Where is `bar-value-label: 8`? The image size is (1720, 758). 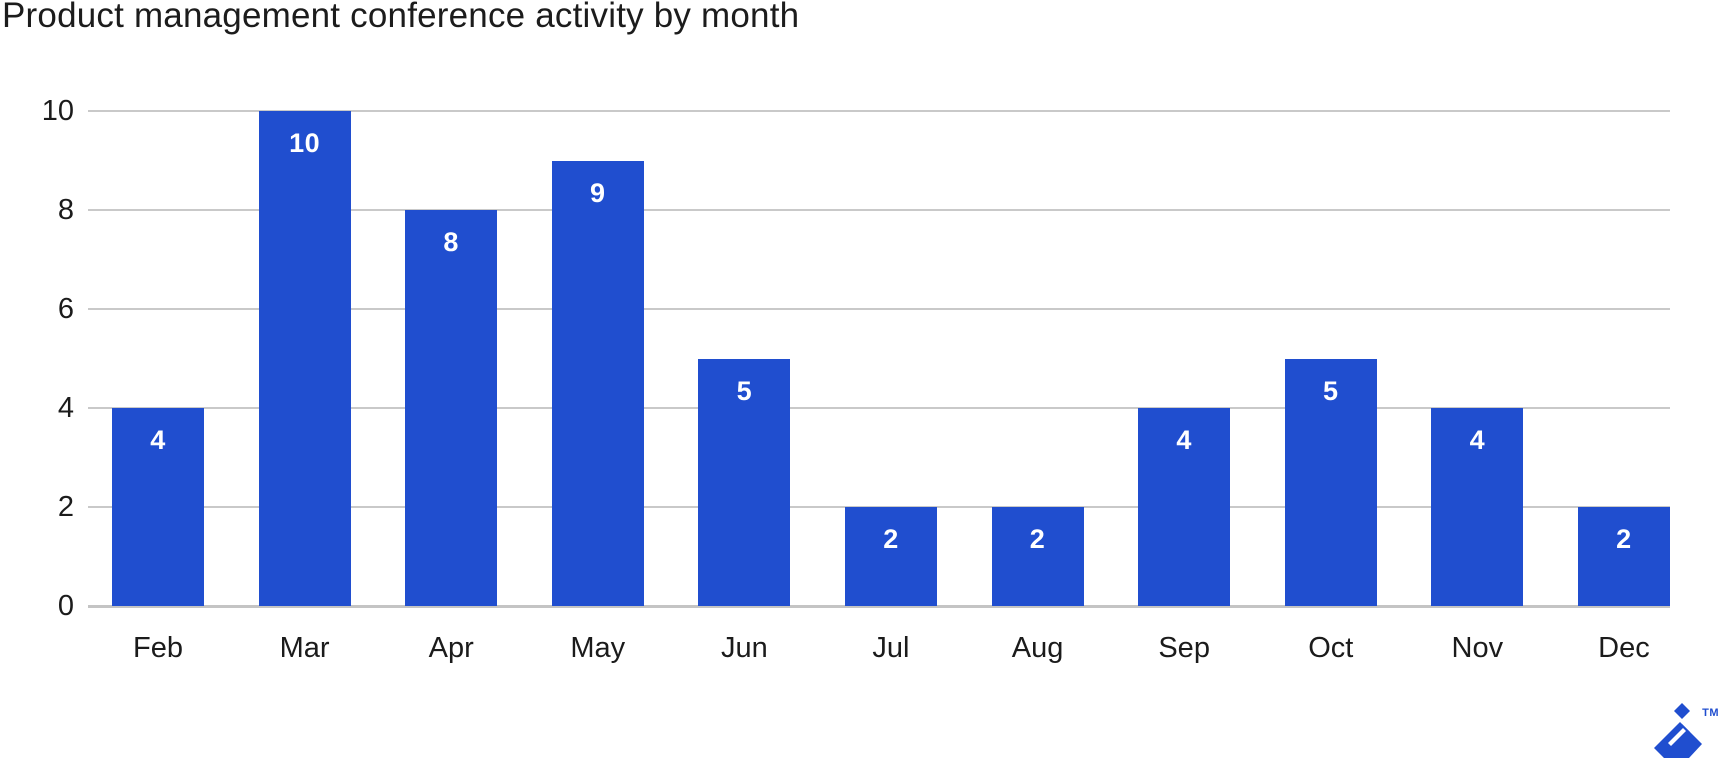
bar-value-label: 8 is located at coordinates (451, 242).